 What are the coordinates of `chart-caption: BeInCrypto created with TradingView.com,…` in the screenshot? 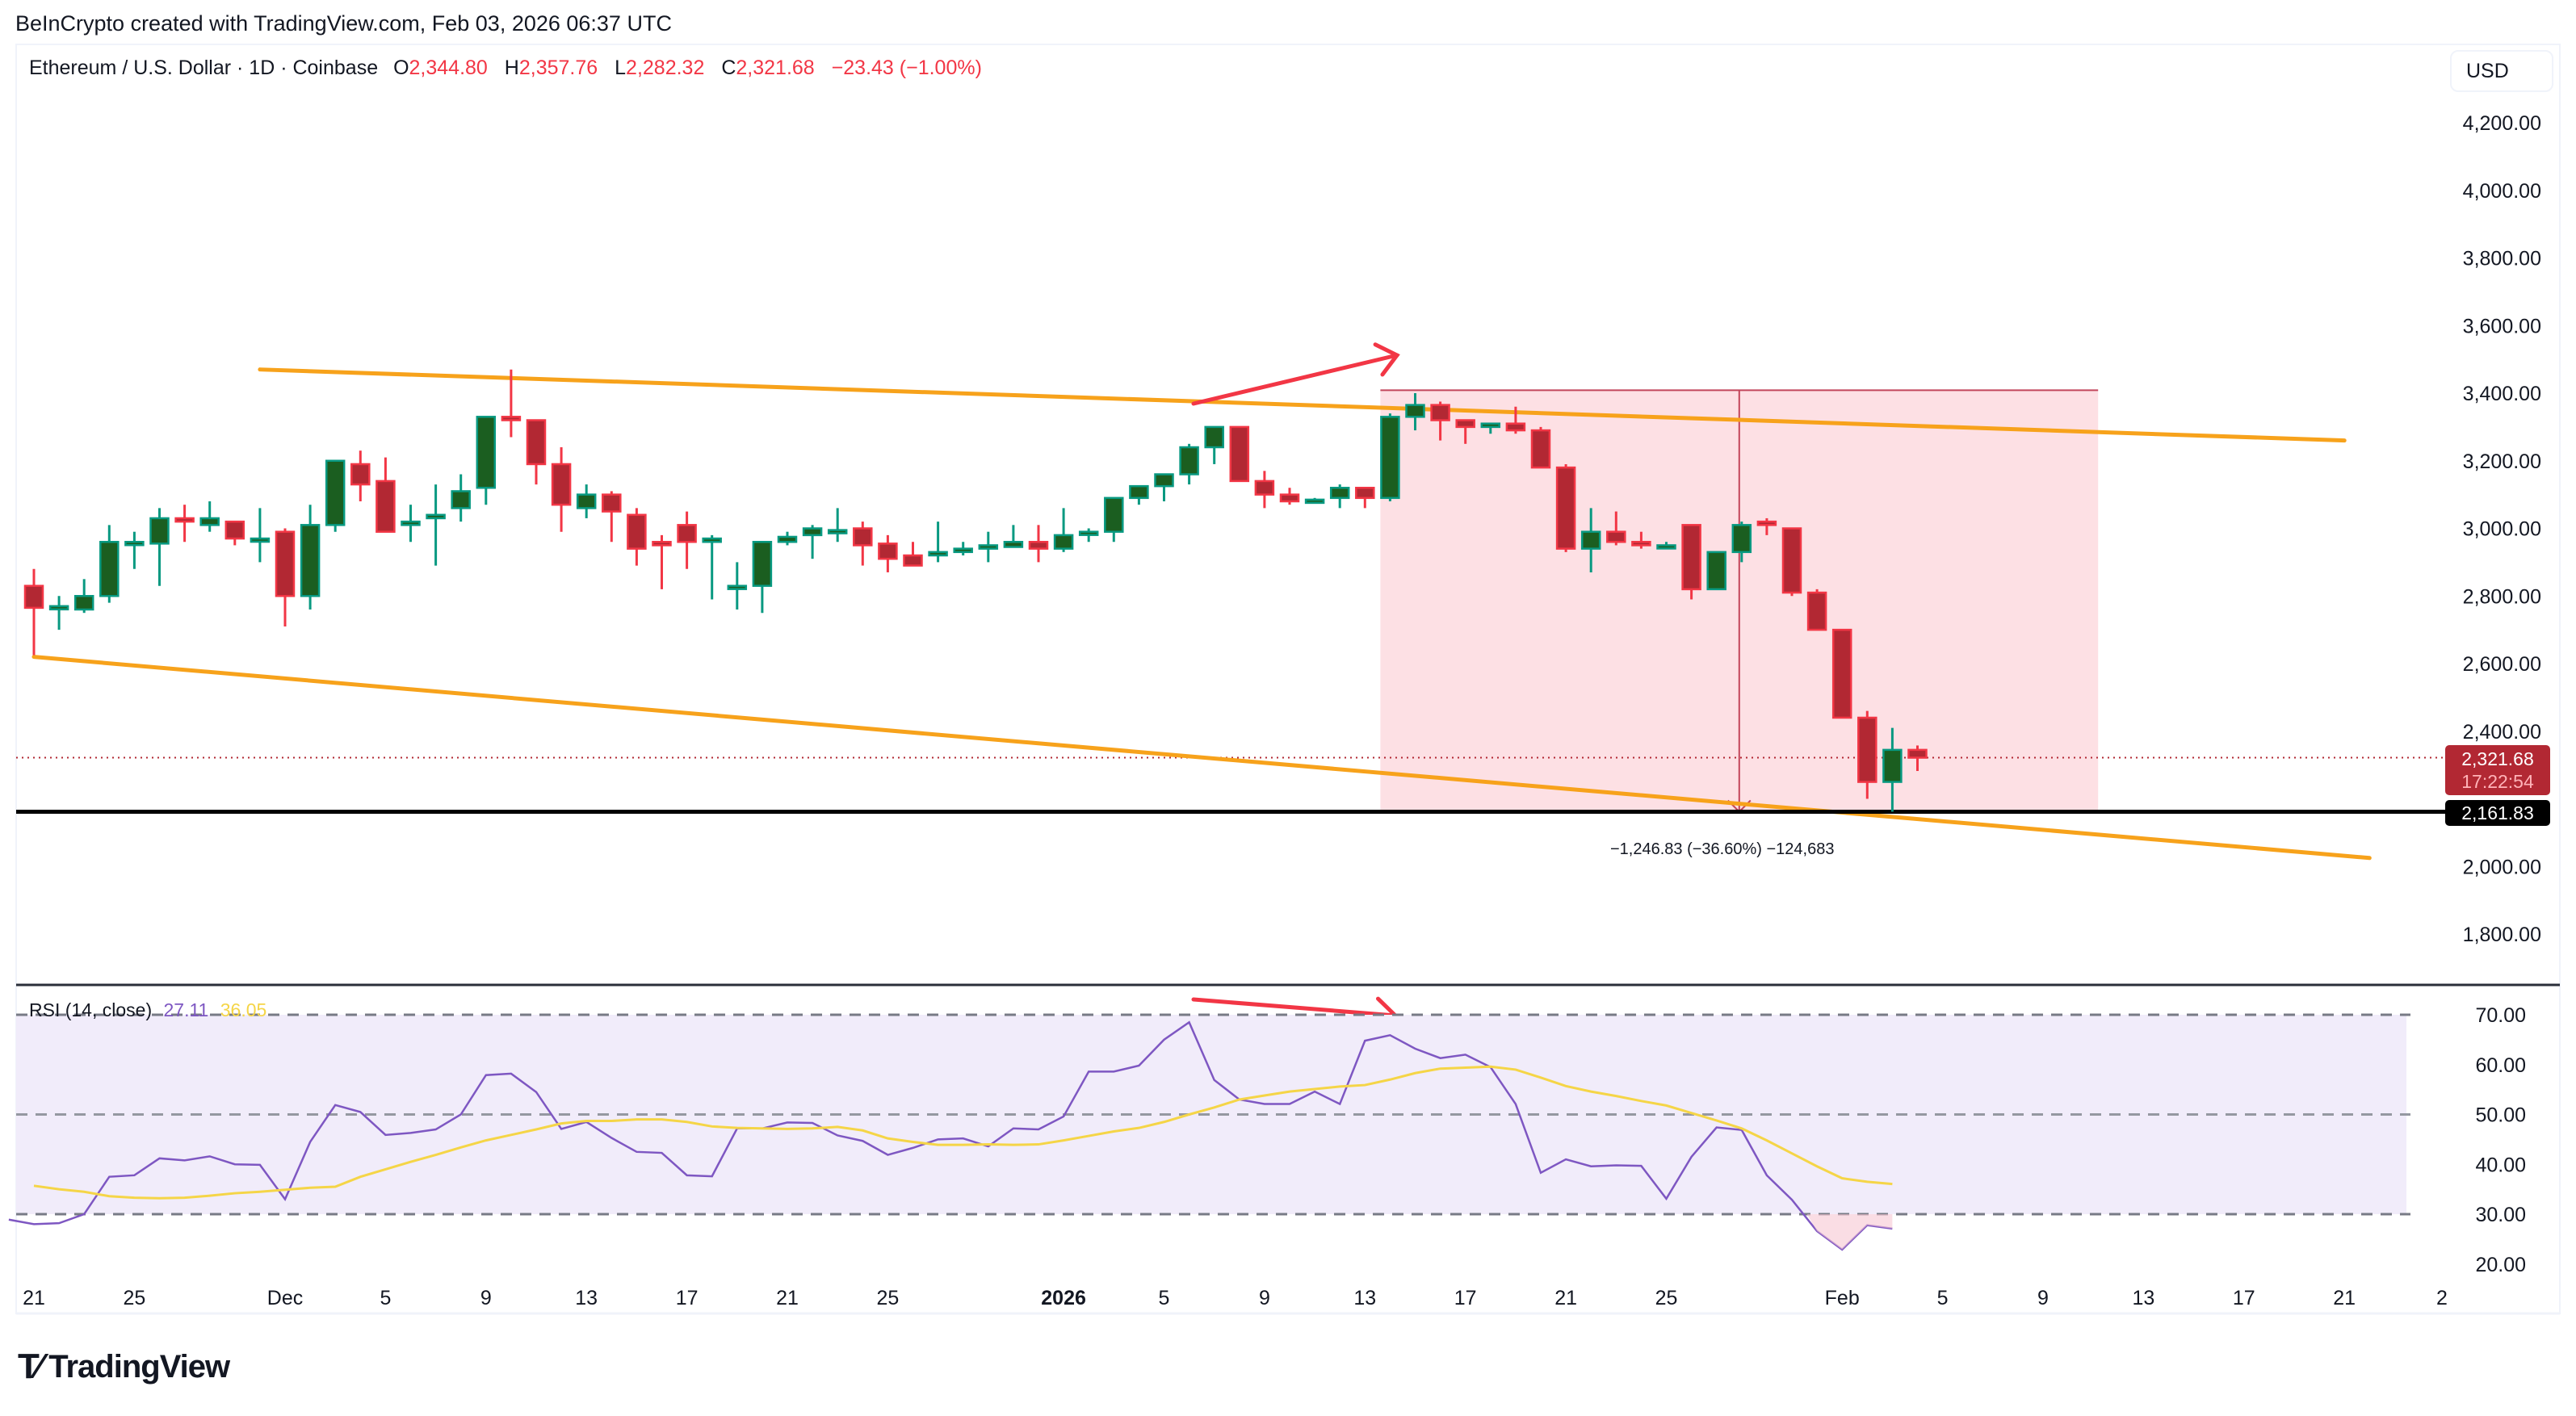 It's located at (343, 23).